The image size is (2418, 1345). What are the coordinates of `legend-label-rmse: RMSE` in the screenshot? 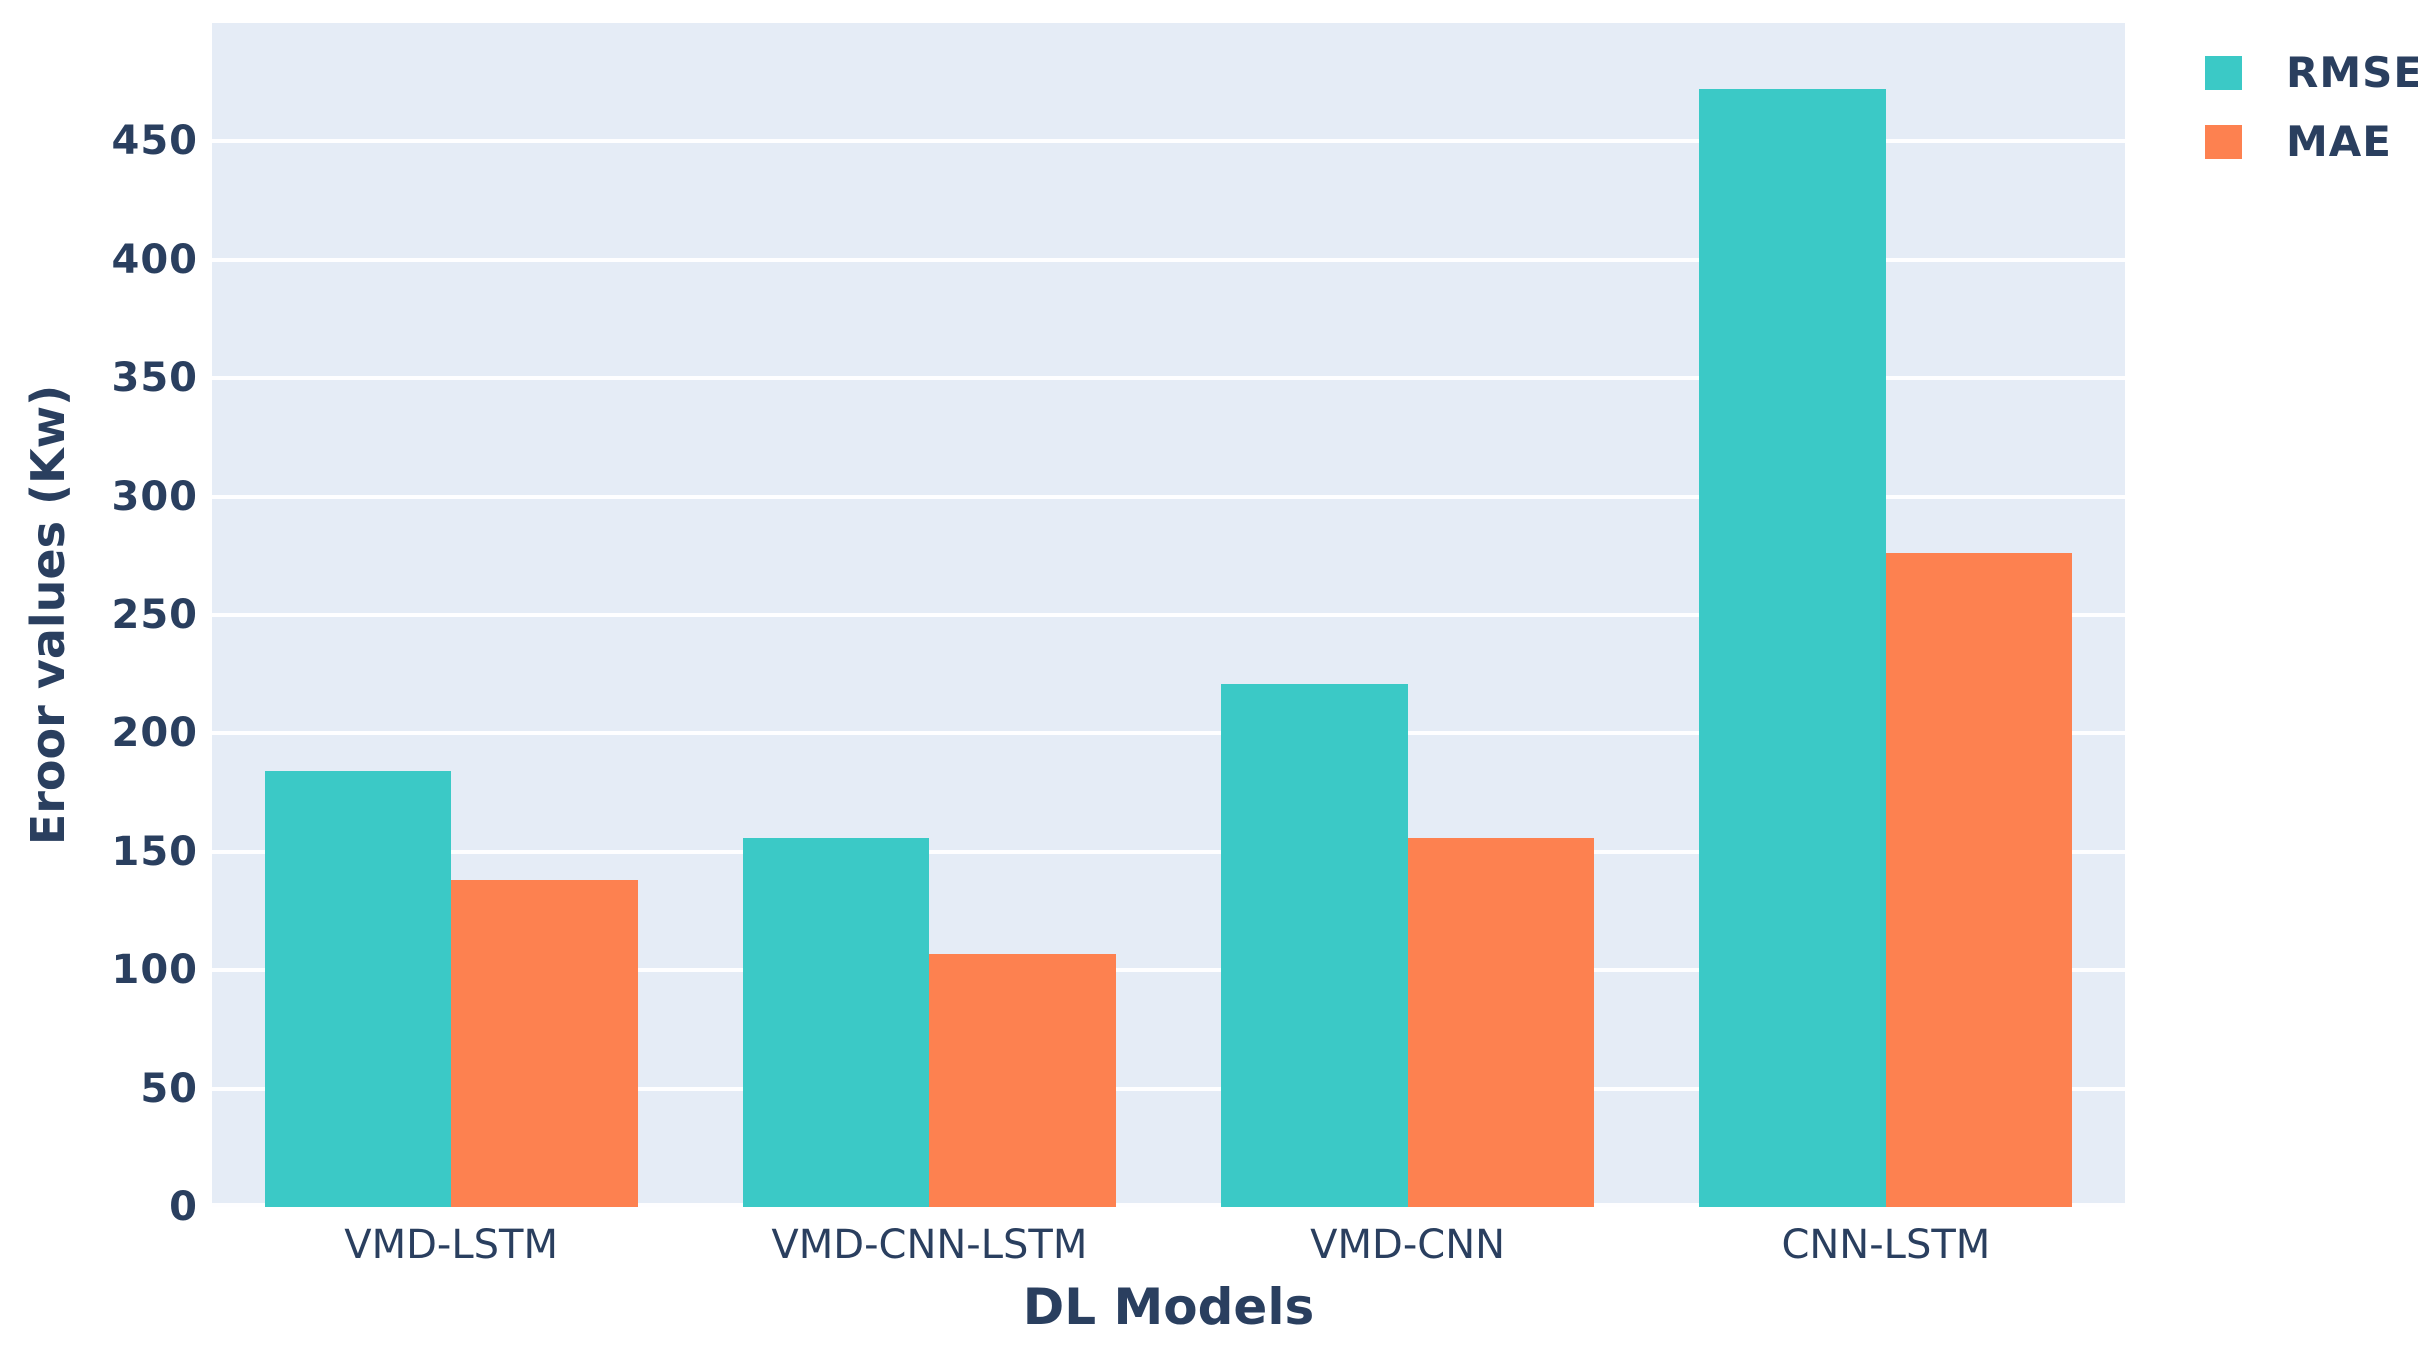 It's located at (2352, 72).